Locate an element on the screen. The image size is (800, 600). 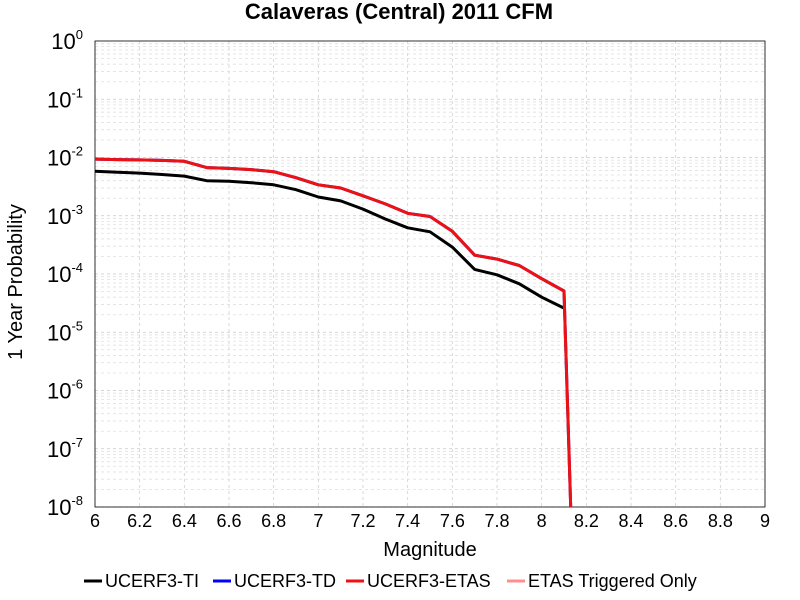
y-tick-label: 10⁻¹ is located at coordinates (65, 98).